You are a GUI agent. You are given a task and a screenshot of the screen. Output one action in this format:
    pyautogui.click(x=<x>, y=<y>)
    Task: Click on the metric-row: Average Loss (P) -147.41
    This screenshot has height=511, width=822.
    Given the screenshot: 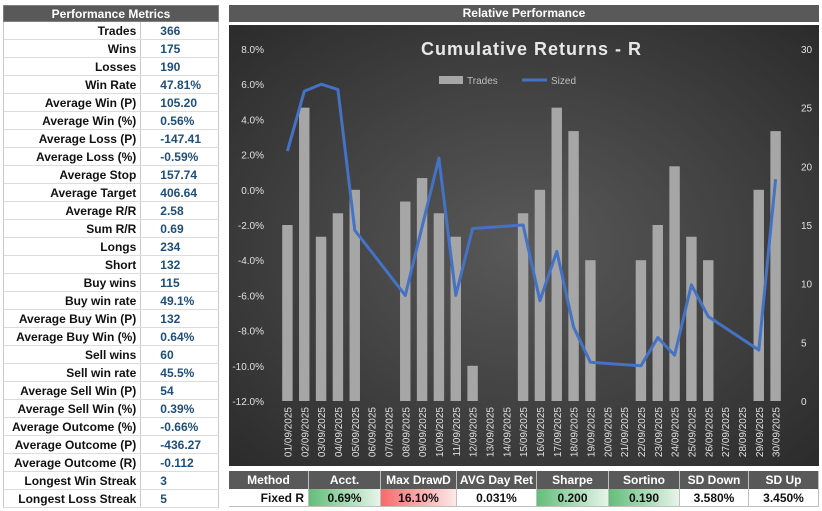 What is the action you would take?
    pyautogui.click(x=111, y=139)
    